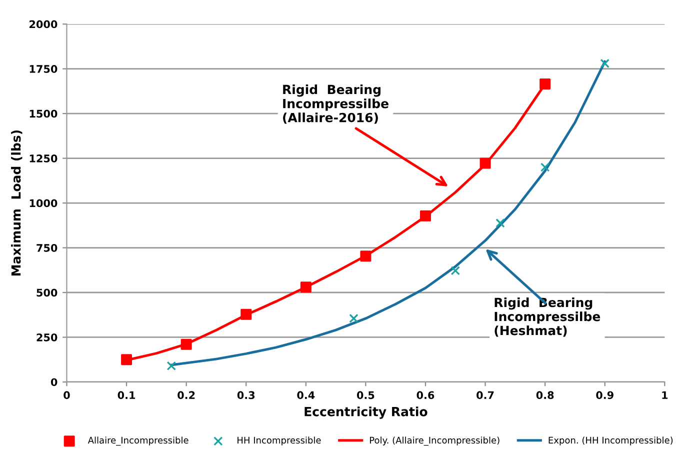 The height and width of the screenshot is (463, 681). Describe the element at coordinates (435, 441) in the screenshot. I see `legend-label: Poly. (Allaire_Incompressible)` at that location.